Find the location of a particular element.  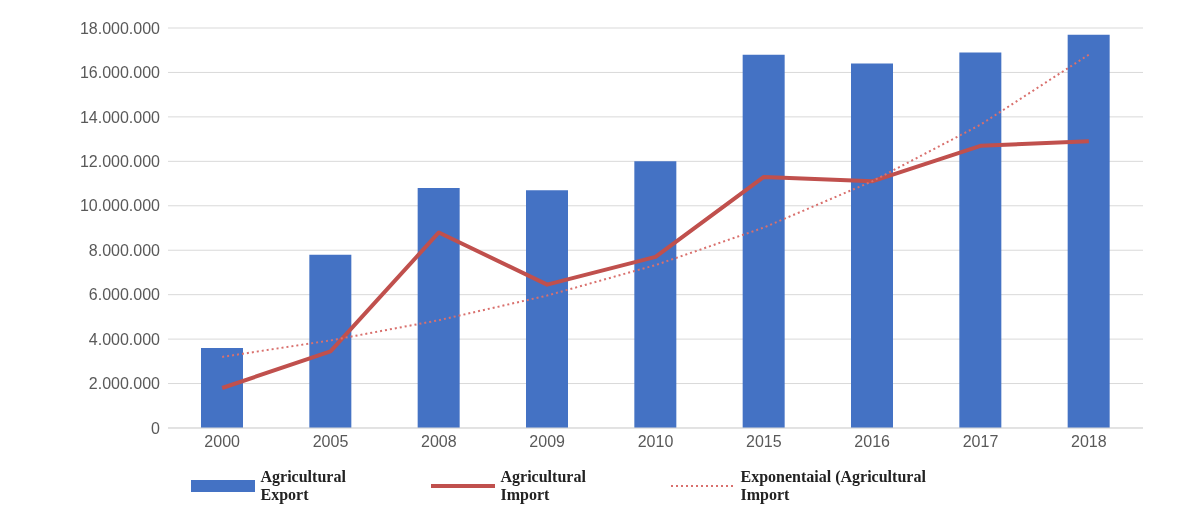

x-tick-label: 2005 is located at coordinates (330, 442).